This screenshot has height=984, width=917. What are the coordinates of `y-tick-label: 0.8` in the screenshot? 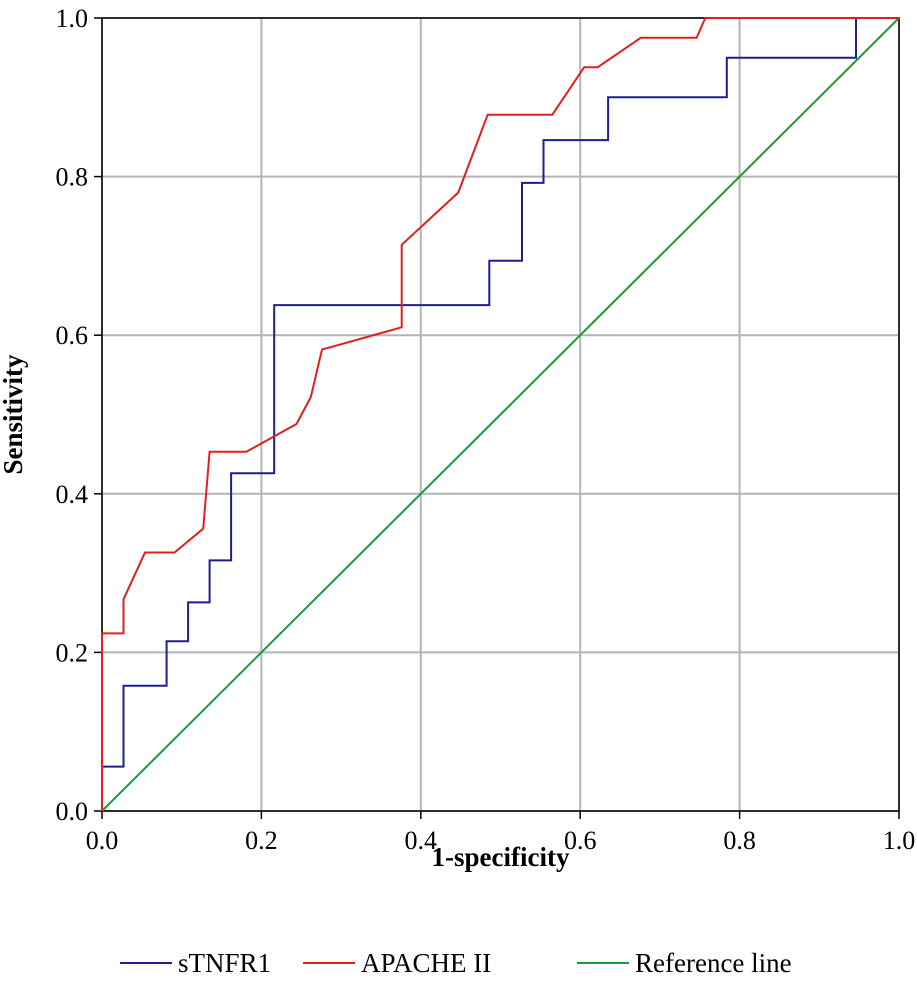 It's located at (72, 177).